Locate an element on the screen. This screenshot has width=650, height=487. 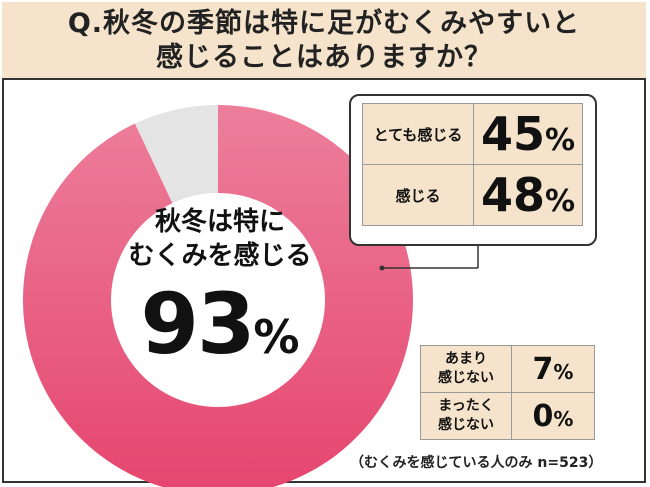
center-label: 秋冬は特に むくみを感じる 93% is located at coordinates (220, 293).